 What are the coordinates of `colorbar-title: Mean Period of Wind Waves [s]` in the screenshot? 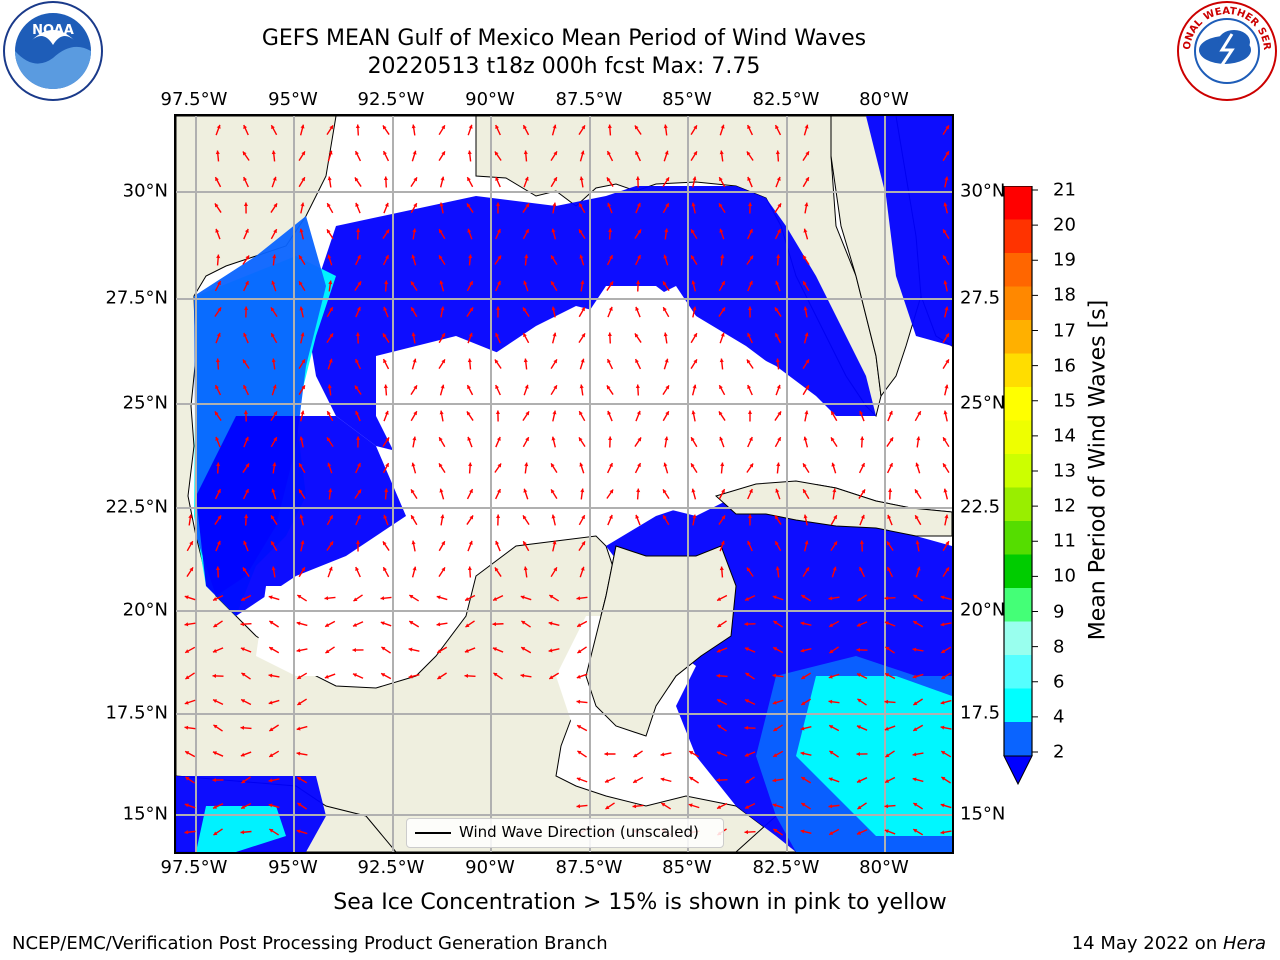 It's located at (1098, 470).